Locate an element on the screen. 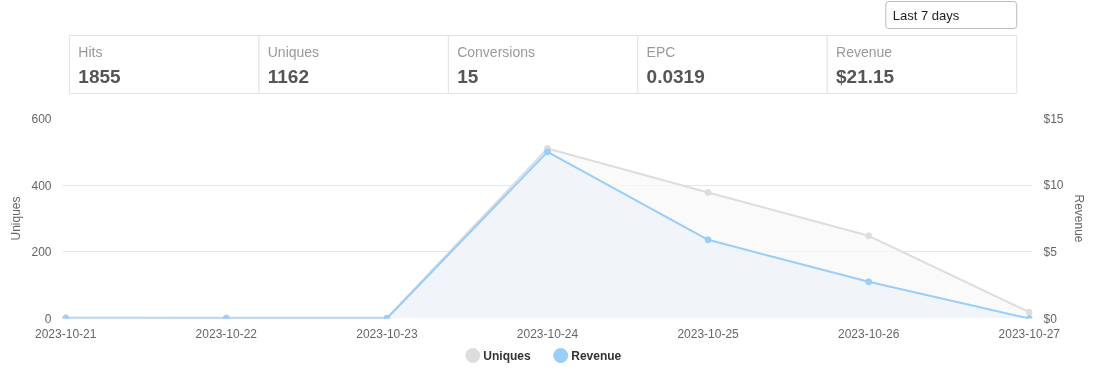 This screenshot has height=373, width=1104. x-tick-label: 2023-10-21 is located at coordinates (66, 333).